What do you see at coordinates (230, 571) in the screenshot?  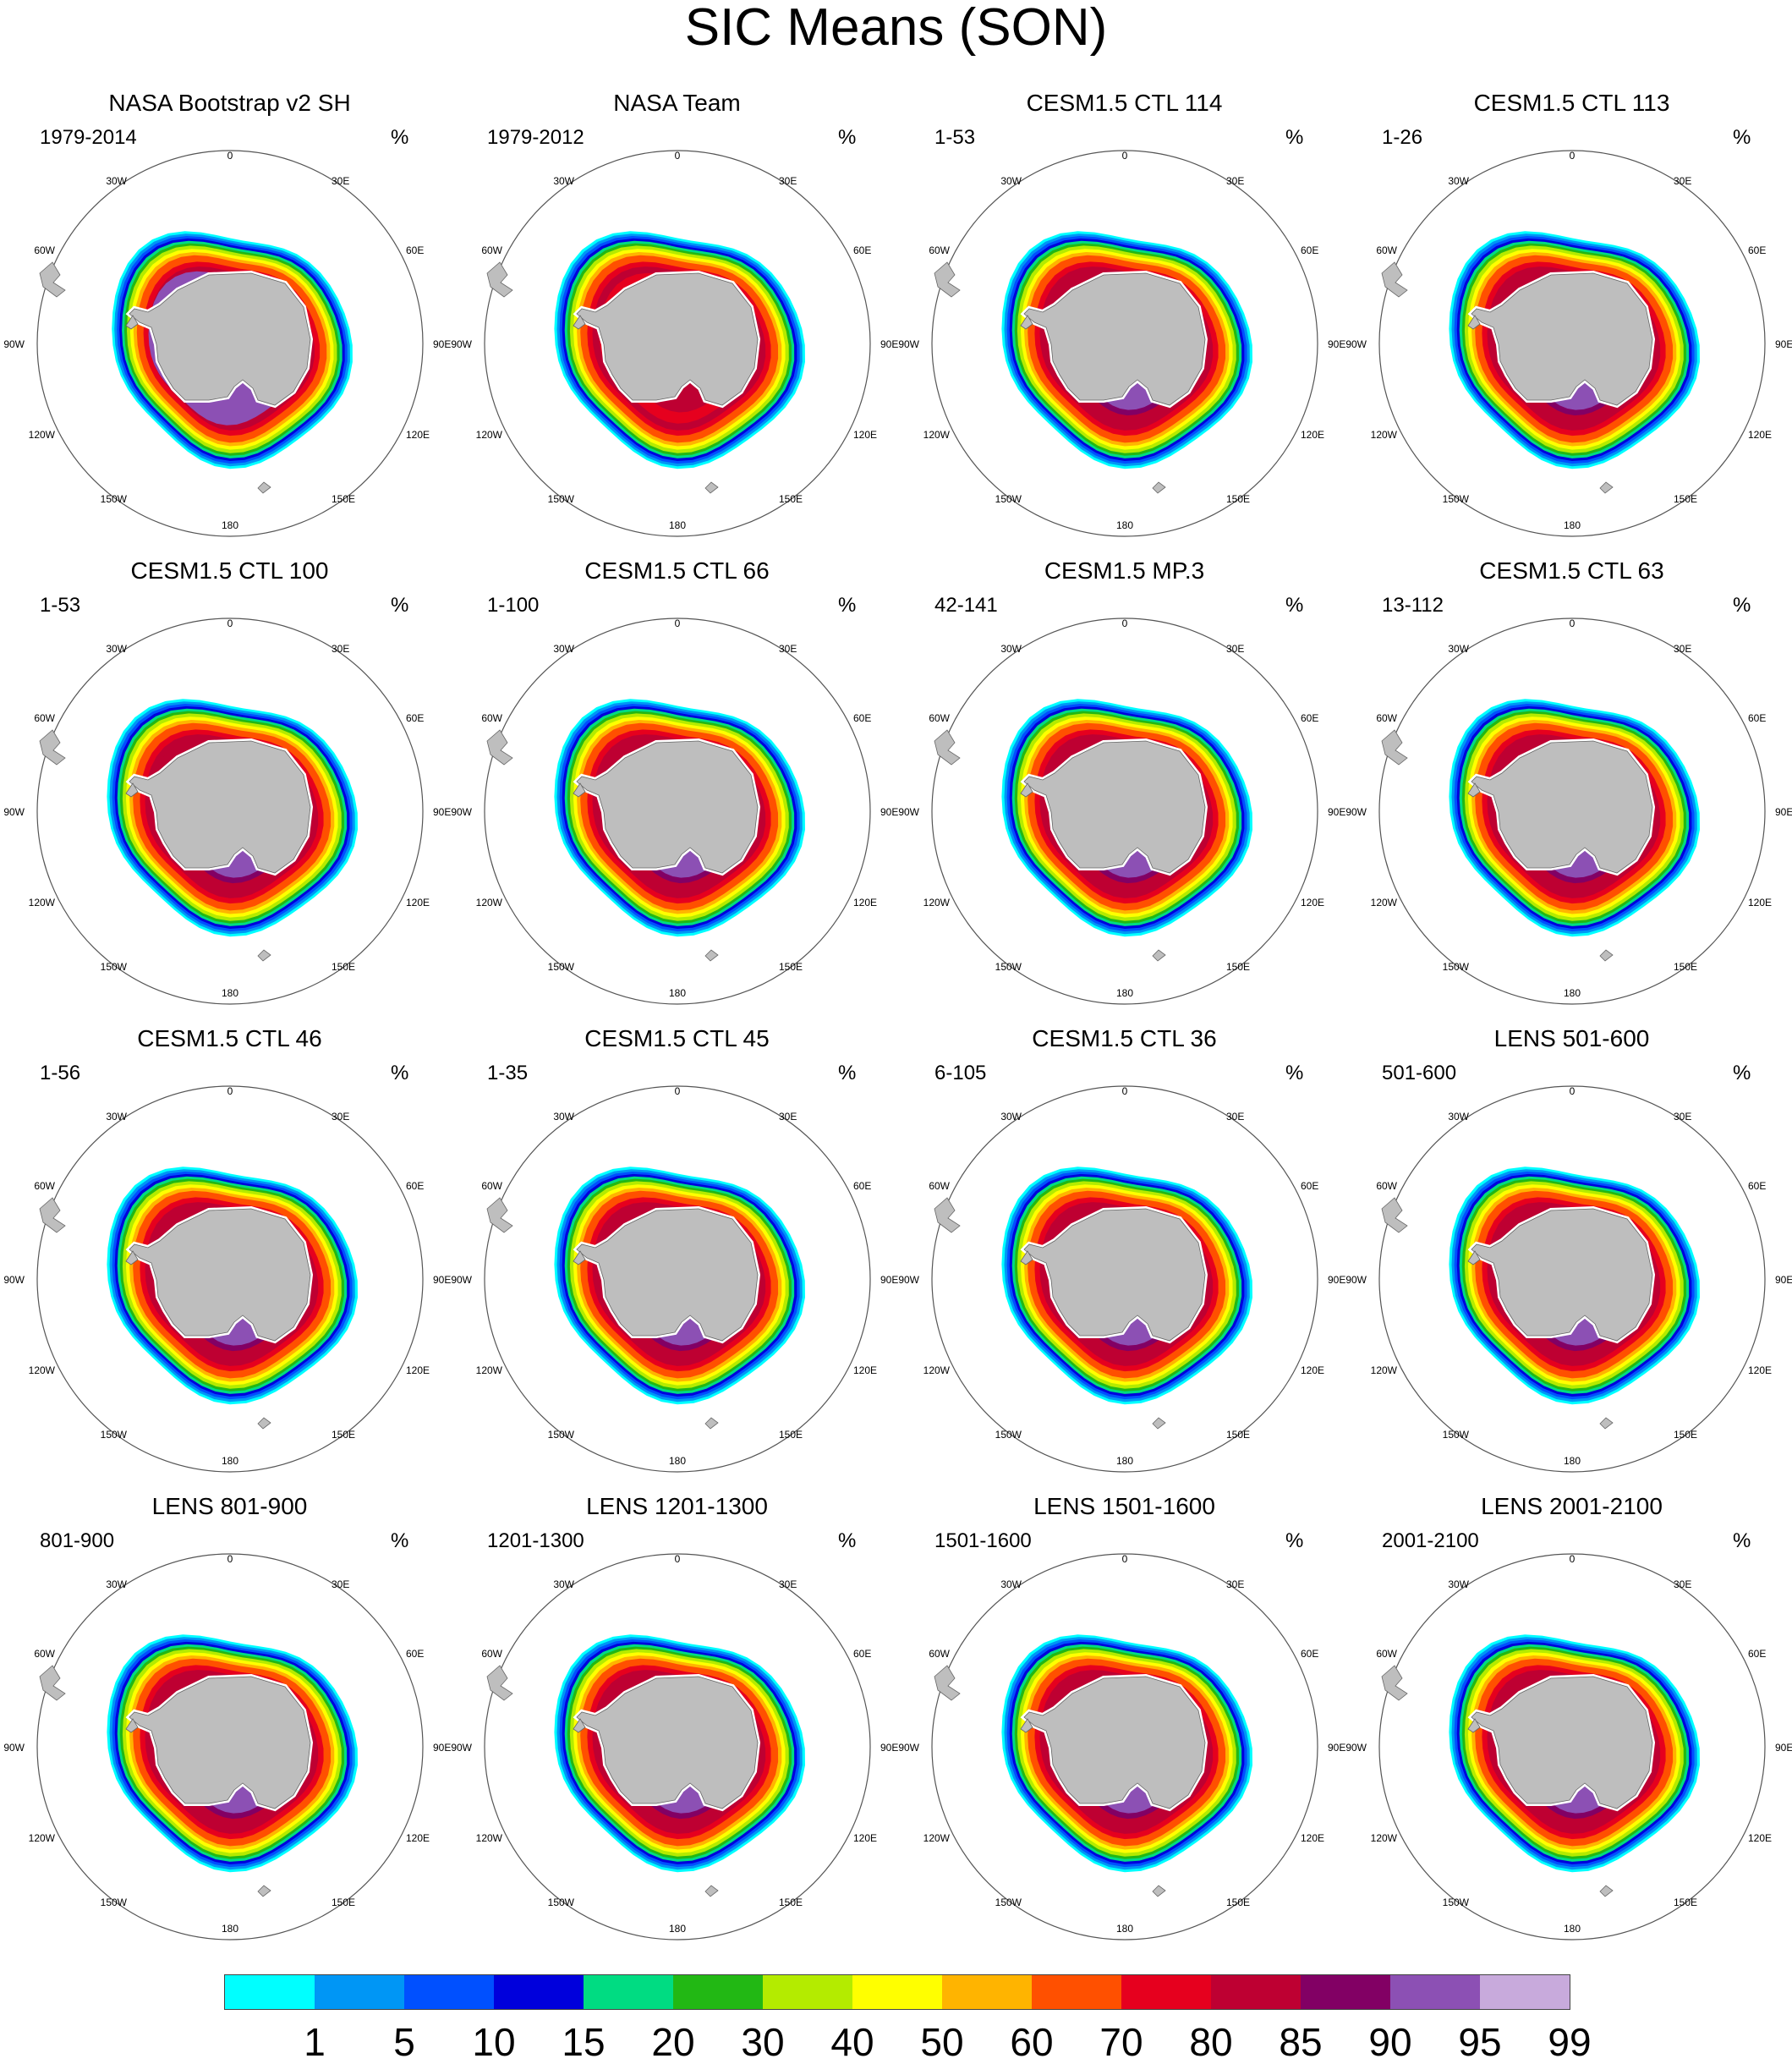 I see `panel-title: CESM1.5 CTL 100` at bounding box center [230, 571].